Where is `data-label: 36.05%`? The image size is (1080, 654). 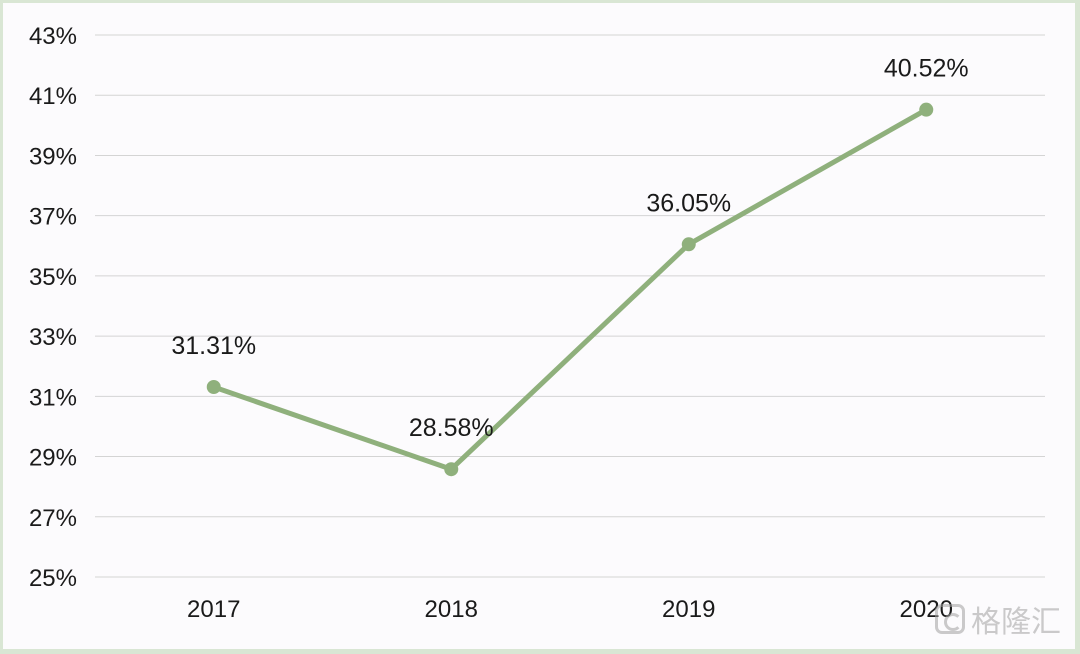
data-label: 36.05% is located at coordinates (688, 203).